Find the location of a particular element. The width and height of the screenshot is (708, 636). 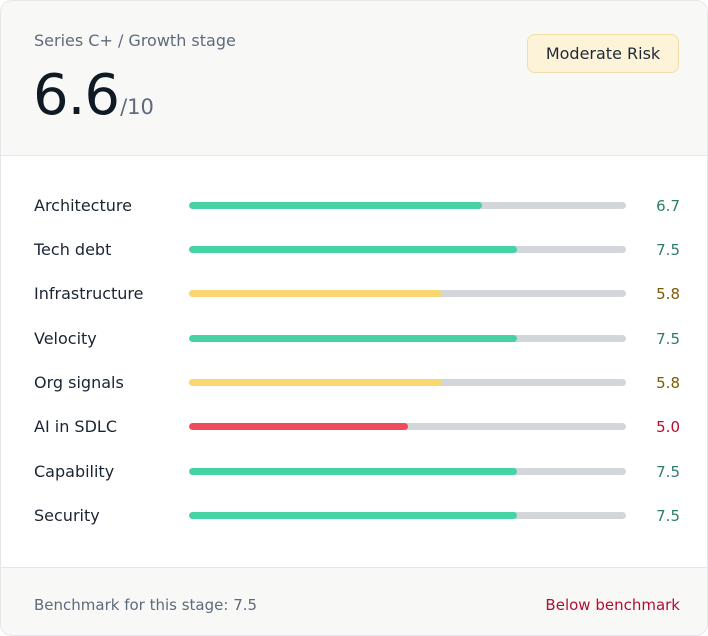

metric-row-ai-in-sdlc: AI in SDLC 5.0 is located at coordinates (354, 427).